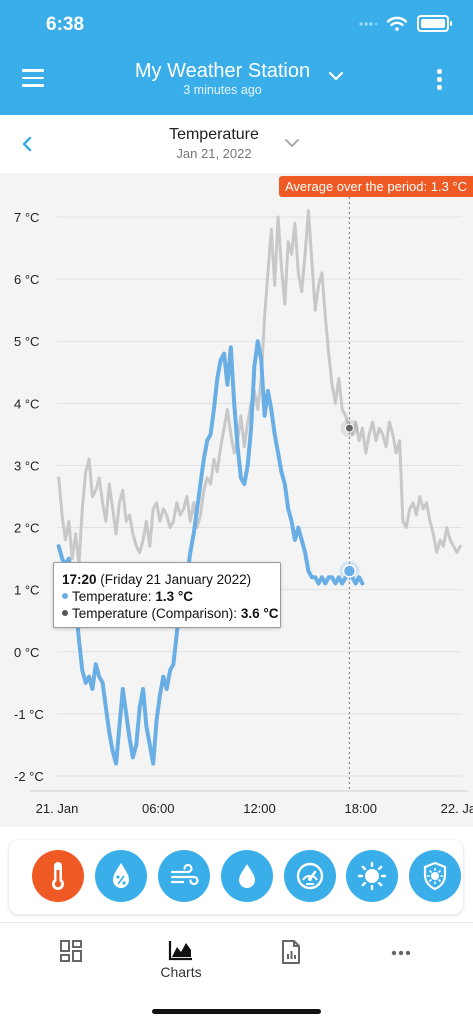 This screenshot has width=473, height=1025. What do you see at coordinates (79, 579) in the screenshot?
I see `tooltip-time: 17:20` at bounding box center [79, 579].